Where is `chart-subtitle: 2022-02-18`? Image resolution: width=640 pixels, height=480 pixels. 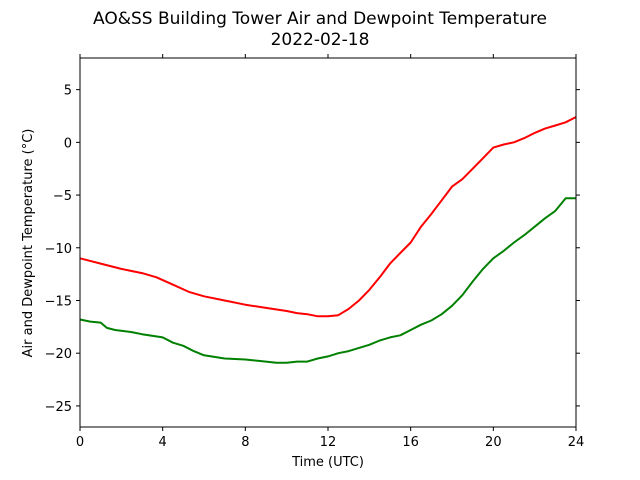
chart-subtitle: 2022-02-18 is located at coordinates (320, 40).